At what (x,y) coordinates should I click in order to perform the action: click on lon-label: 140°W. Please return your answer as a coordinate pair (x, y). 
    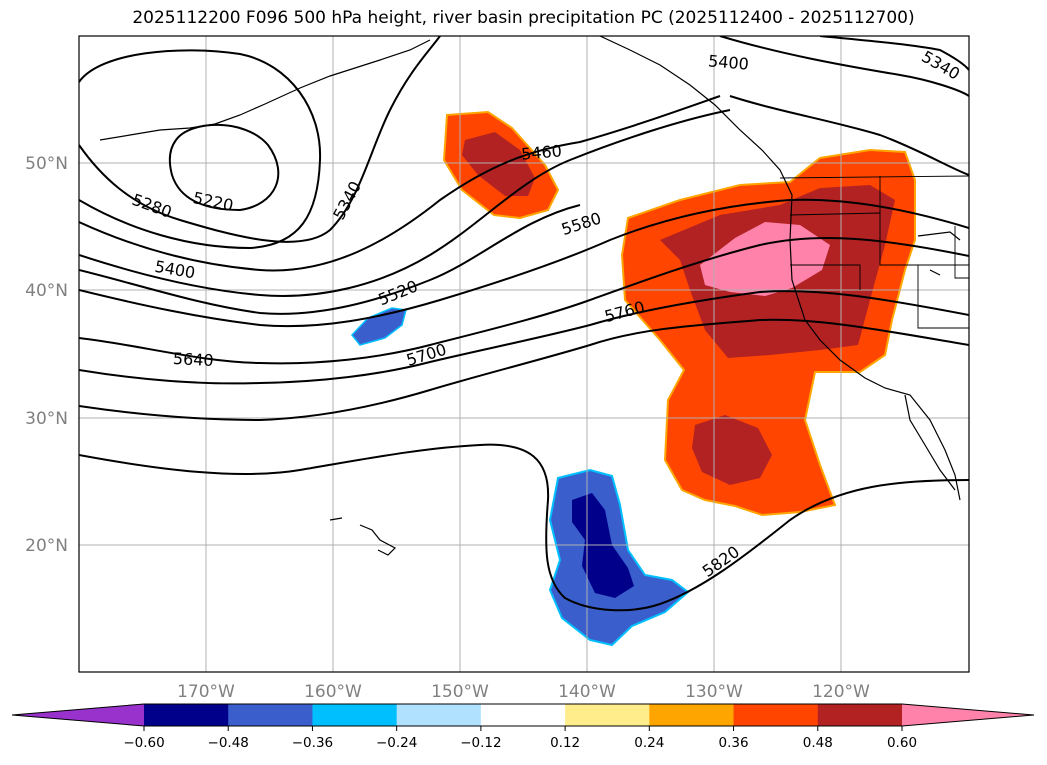
    Looking at the image, I should click on (587, 692).